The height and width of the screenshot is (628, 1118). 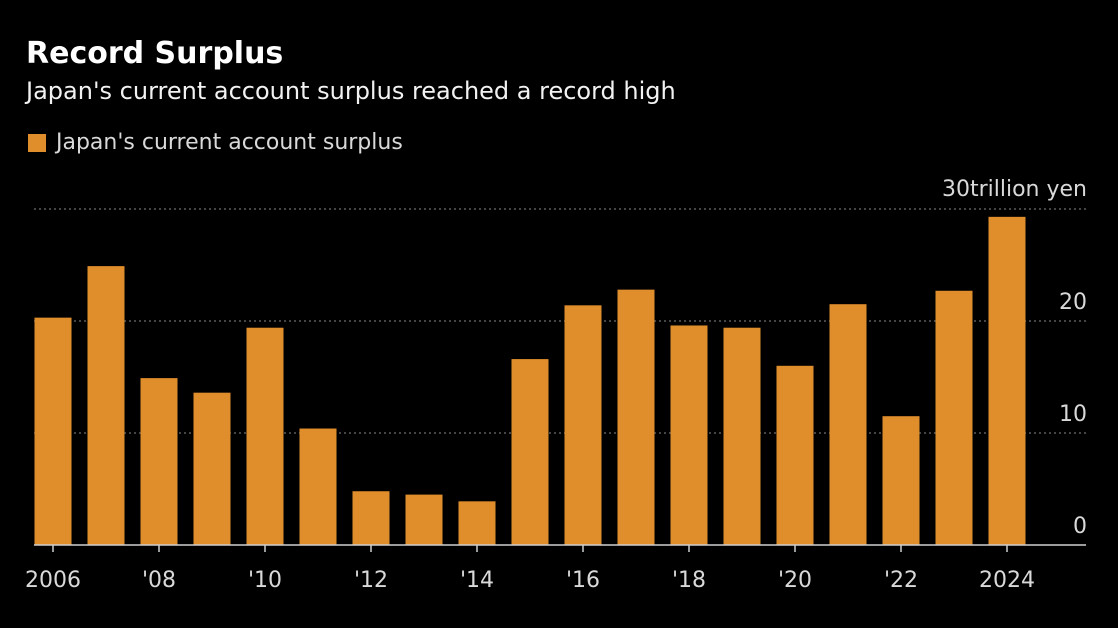 What do you see at coordinates (155, 53) in the screenshot?
I see `chart-title: Record Surplus` at bounding box center [155, 53].